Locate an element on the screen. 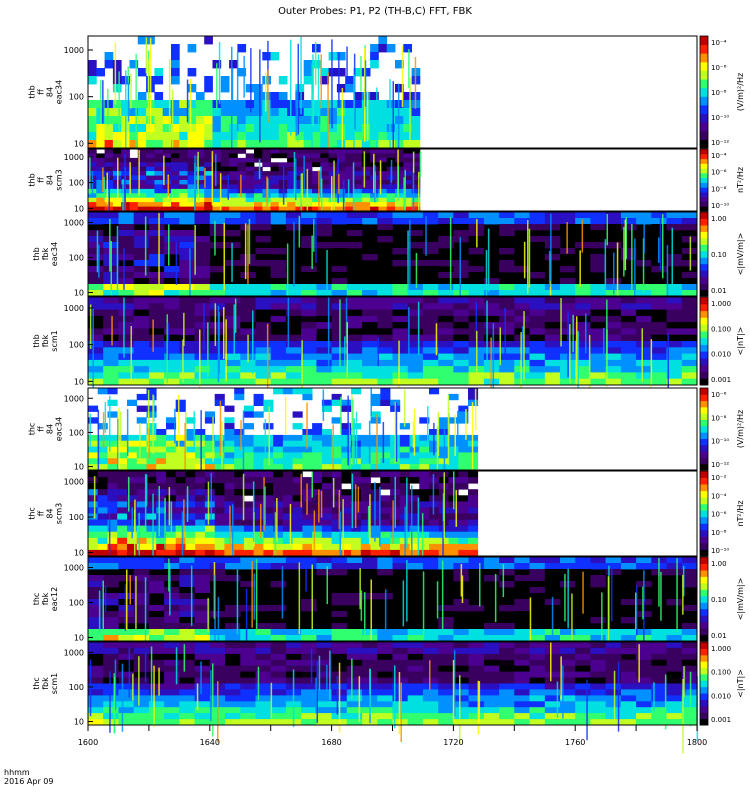 Image resolution: width=750 pixels, height=800 pixels. footer-hhmm: hhmm is located at coordinates (17, 772).